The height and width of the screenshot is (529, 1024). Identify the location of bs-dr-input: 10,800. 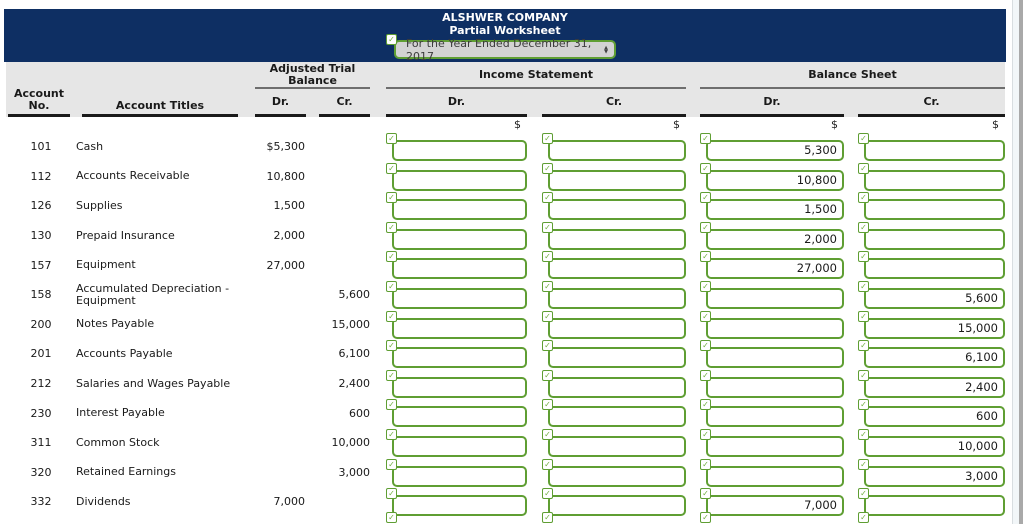
(775, 180).